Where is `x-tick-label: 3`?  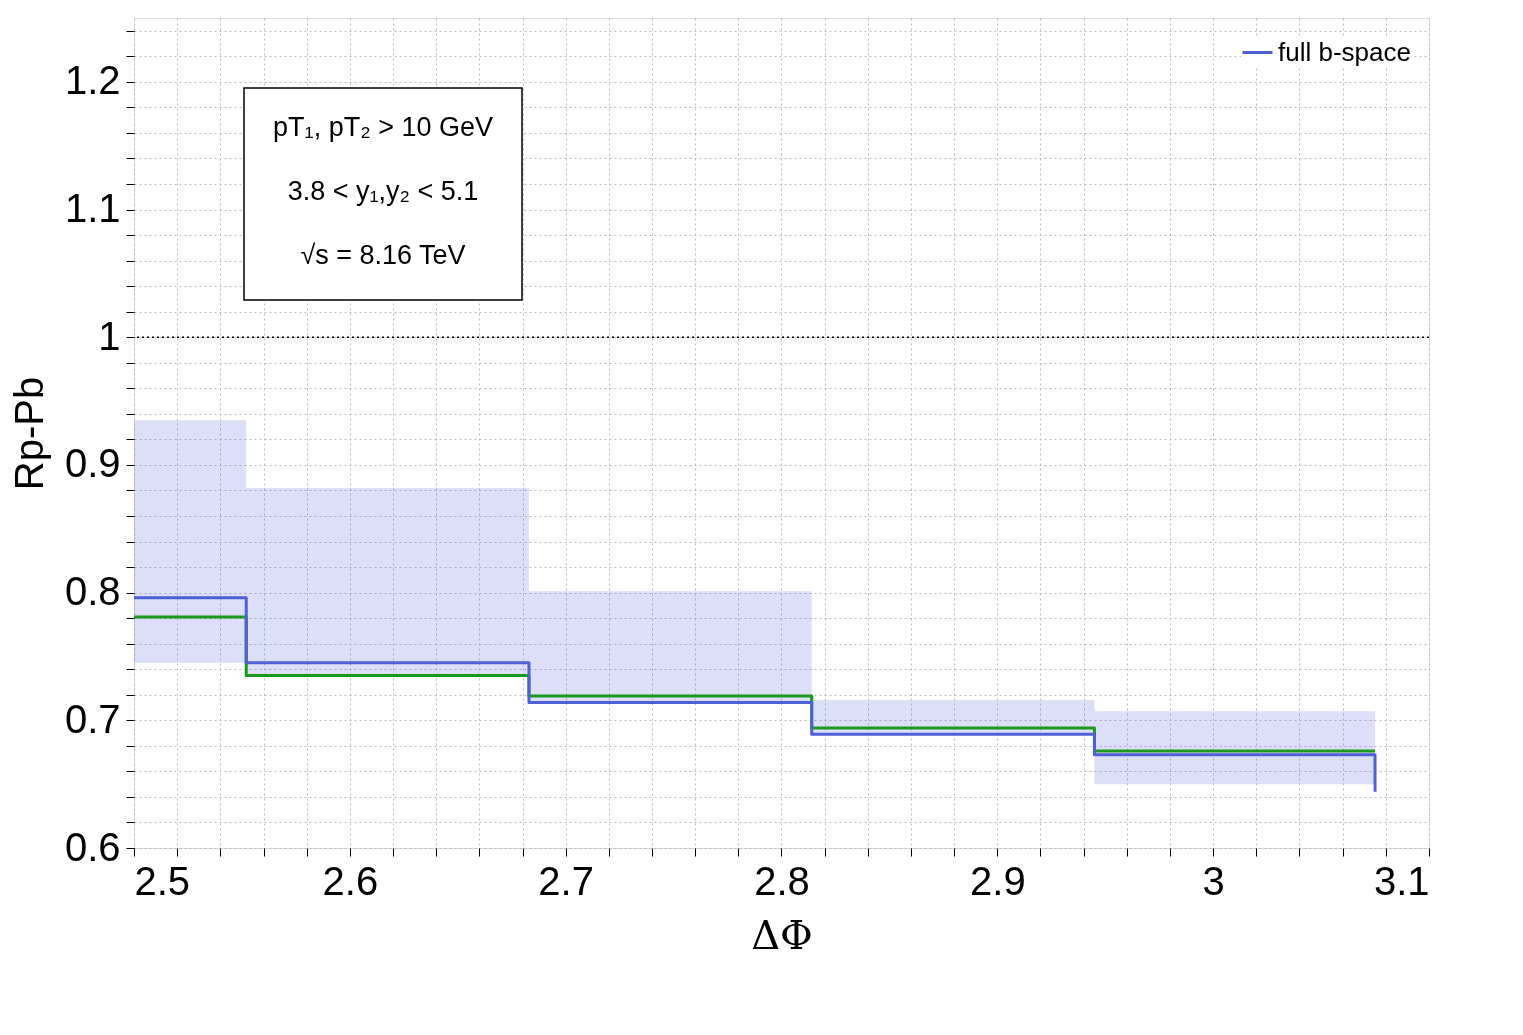
x-tick-label: 3 is located at coordinates (1213, 880).